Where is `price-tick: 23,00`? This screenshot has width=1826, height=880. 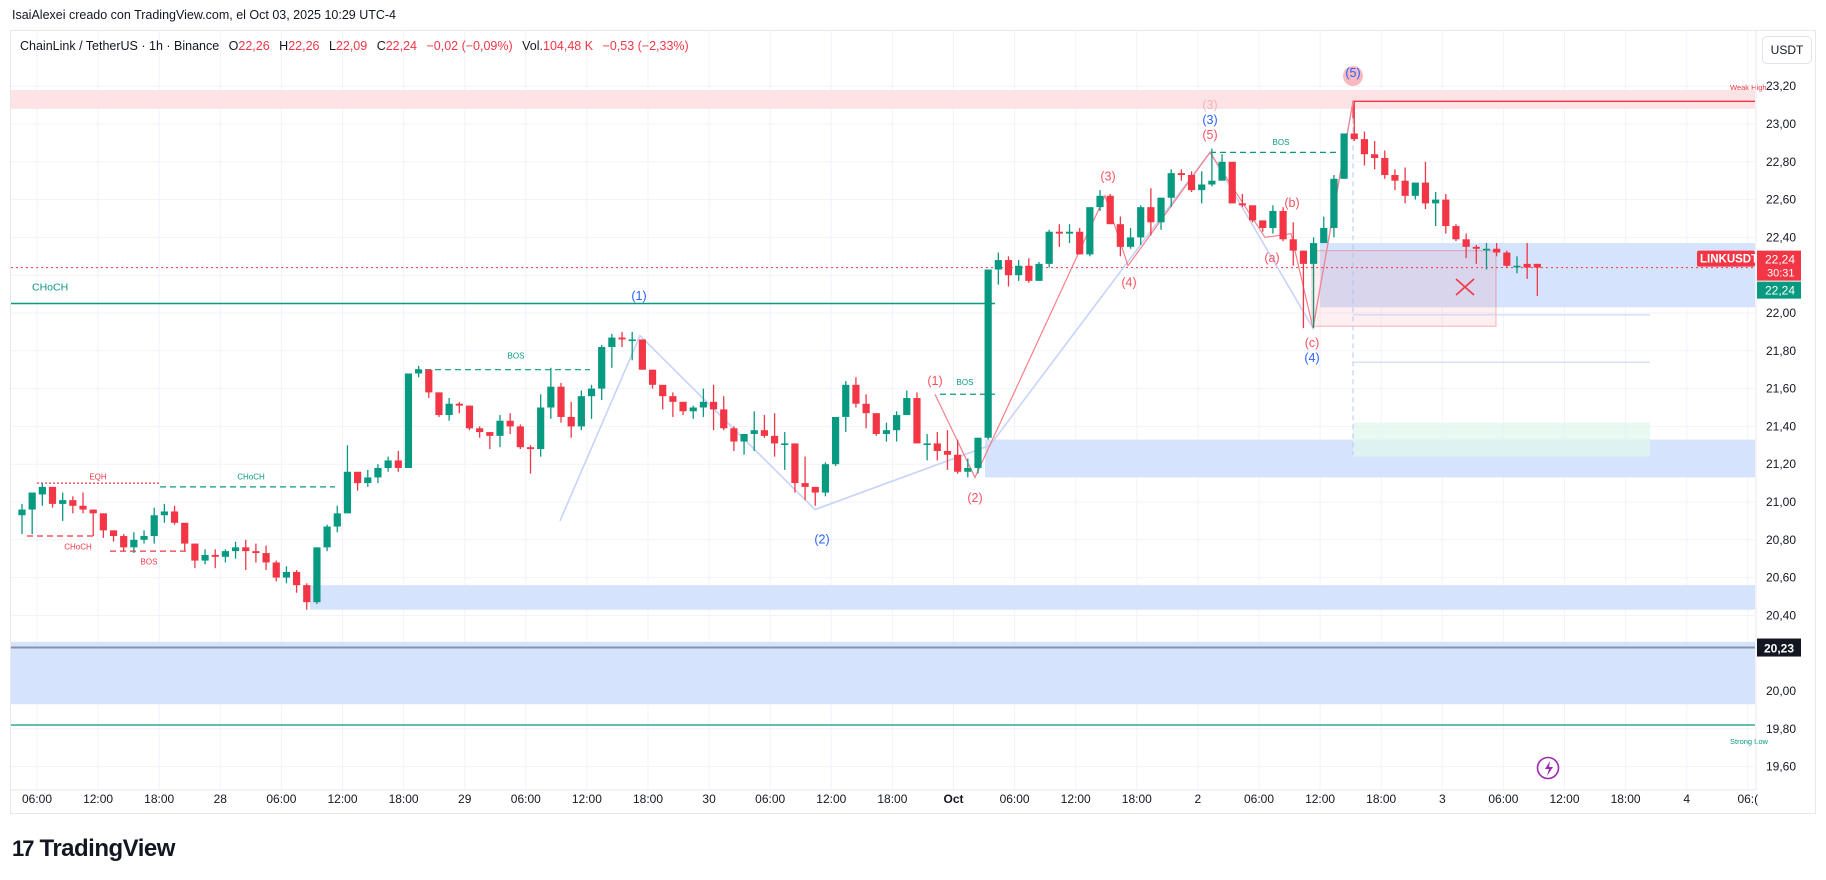 price-tick: 23,00 is located at coordinates (1781, 124).